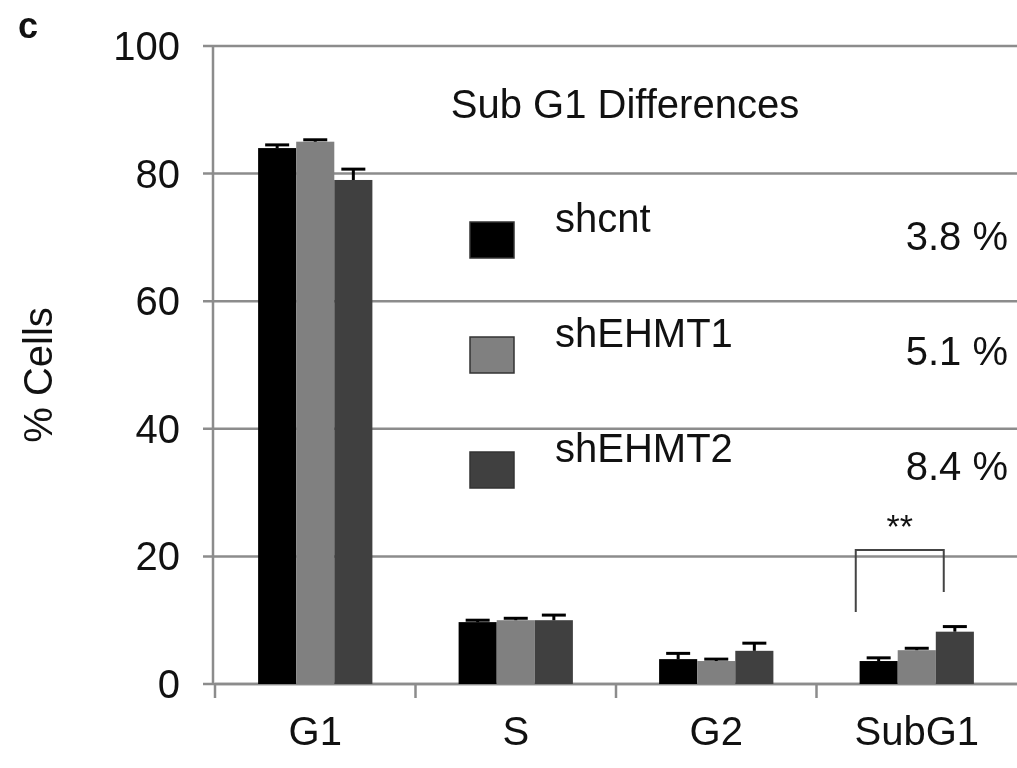 The image size is (1017, 768). I want to click on legend-label: shEHMT1, so click(644, 333).